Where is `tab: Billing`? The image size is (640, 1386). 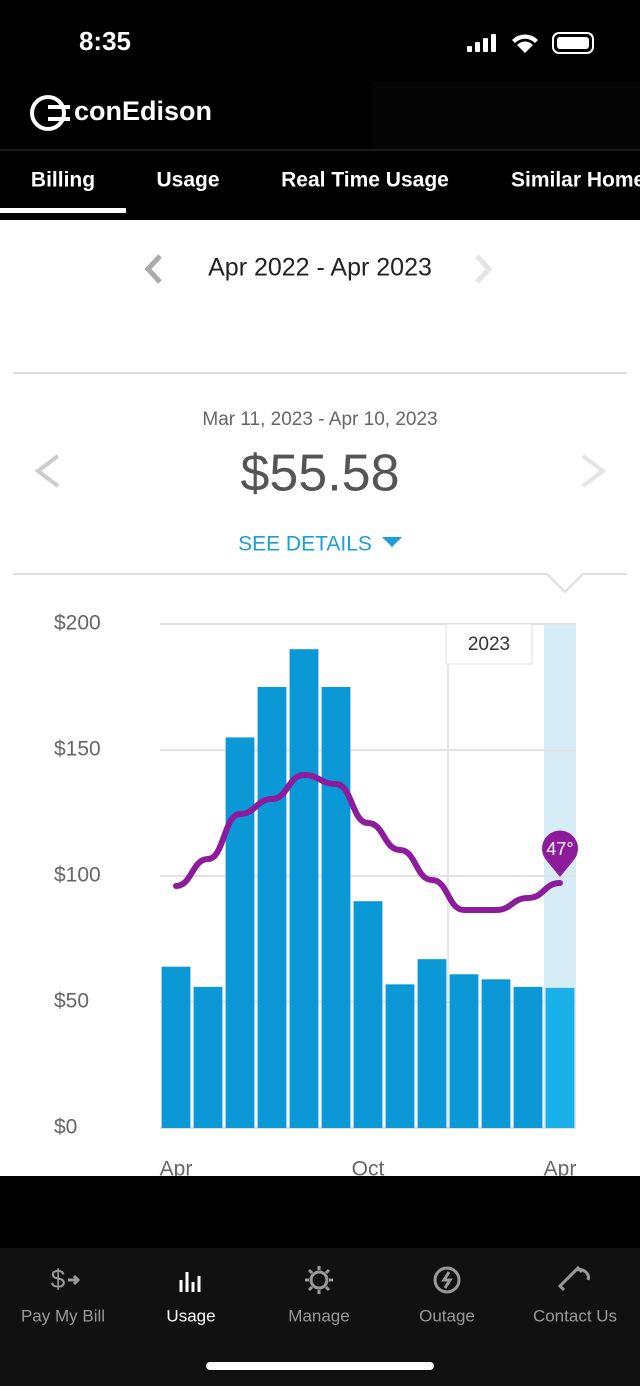
tab: Billing is located at coordinates (63, 180).